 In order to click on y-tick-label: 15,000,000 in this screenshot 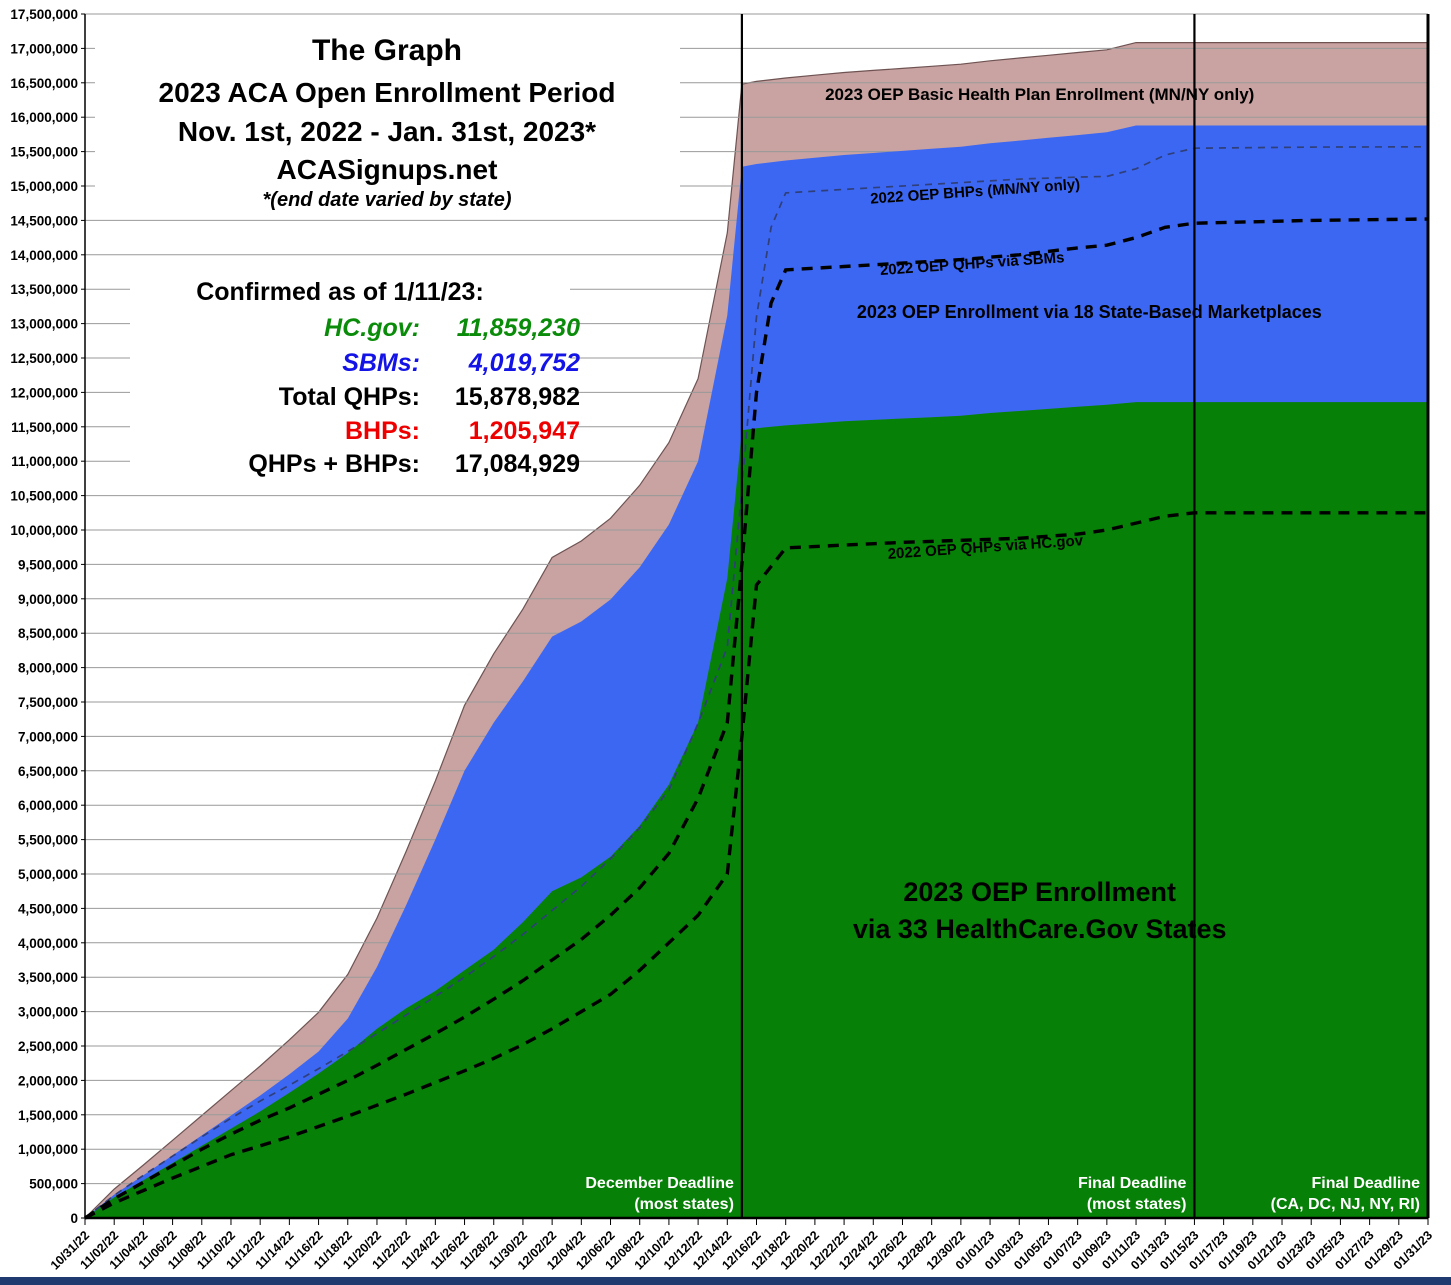, I will do `click(44, 186)`.